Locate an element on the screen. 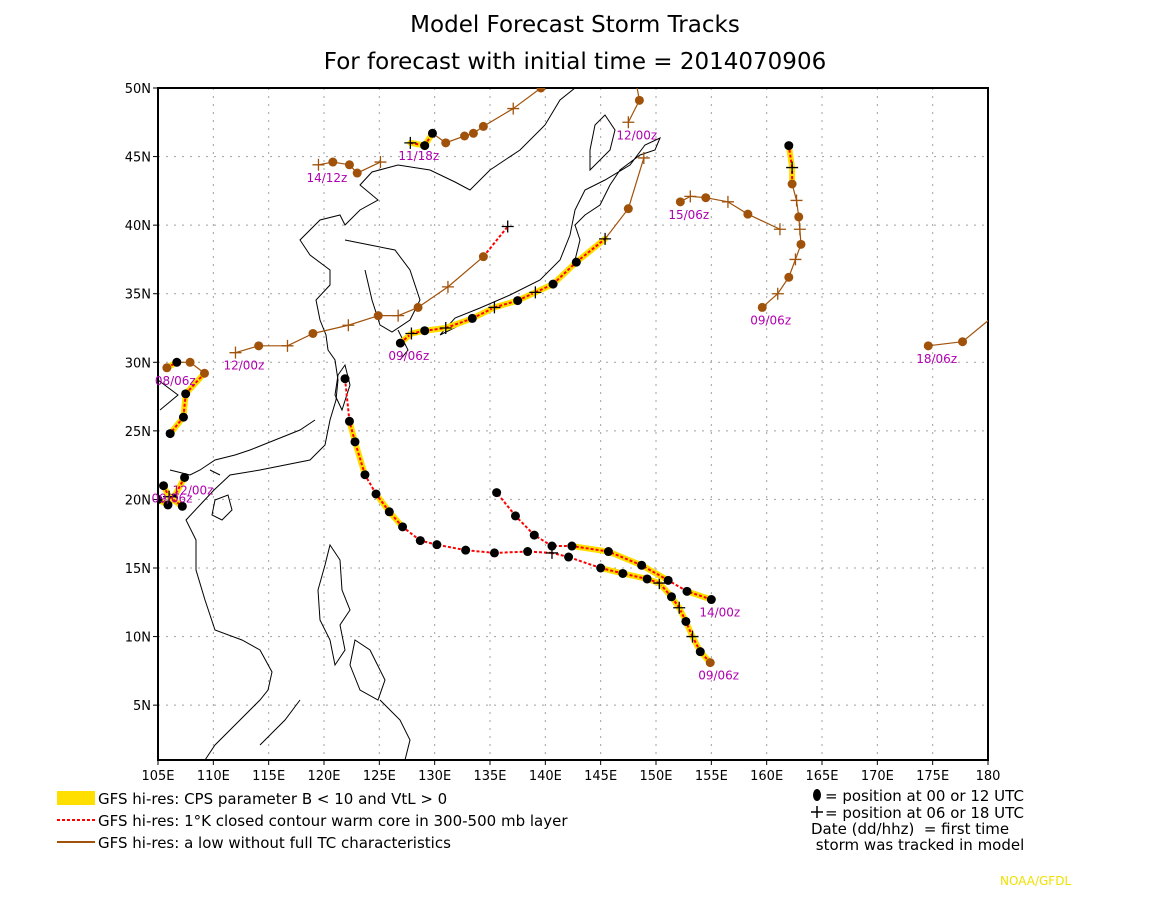  dot-marker-icon is located at coordinates (817, 795).